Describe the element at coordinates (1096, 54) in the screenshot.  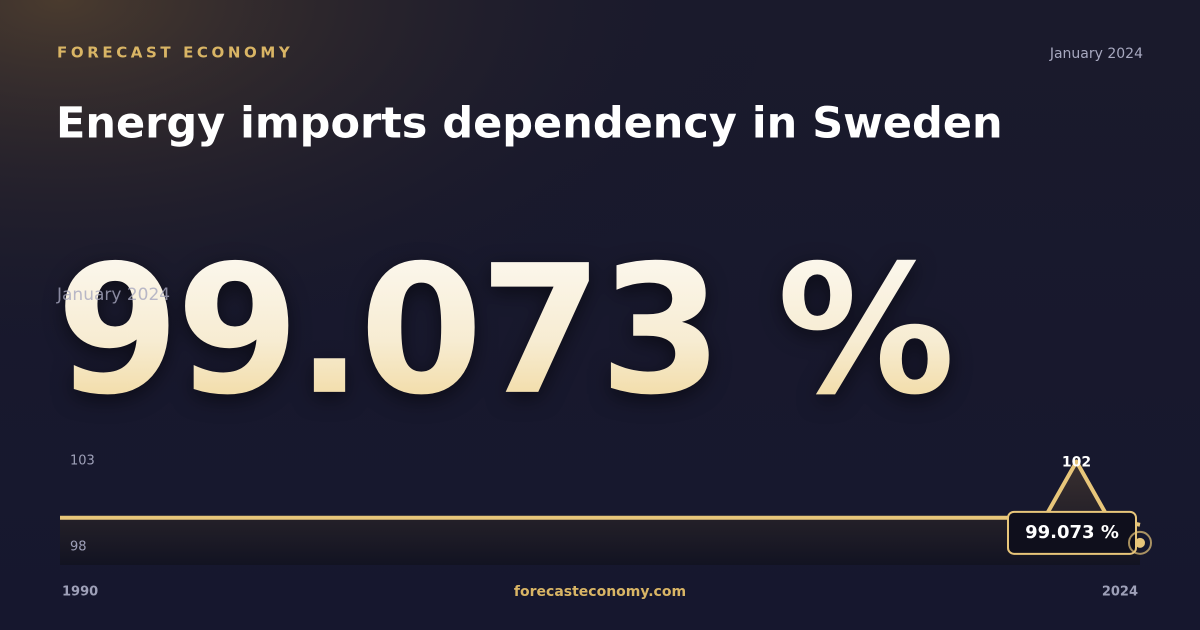
I see `date: January 2024` at that location.